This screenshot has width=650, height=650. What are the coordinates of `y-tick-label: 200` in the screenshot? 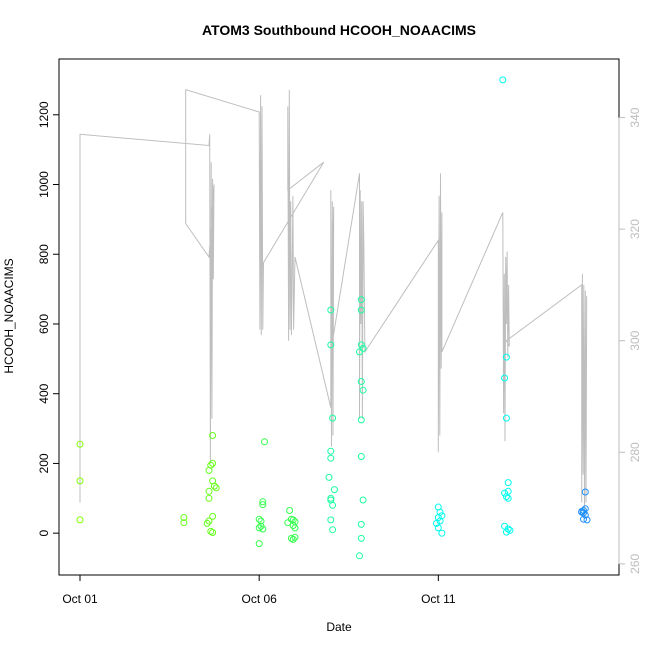 It's located at (44, 463).